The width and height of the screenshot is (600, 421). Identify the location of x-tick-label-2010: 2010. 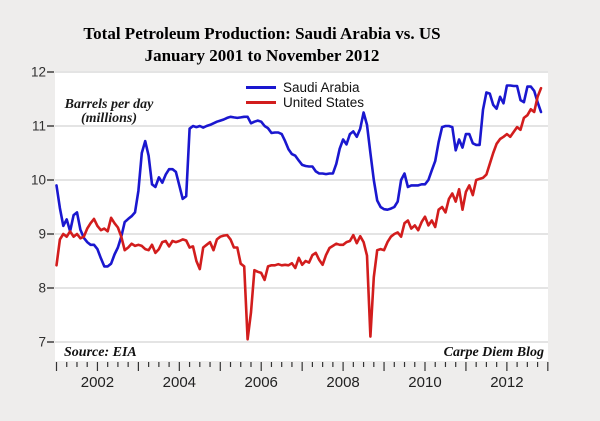
(425, 382).